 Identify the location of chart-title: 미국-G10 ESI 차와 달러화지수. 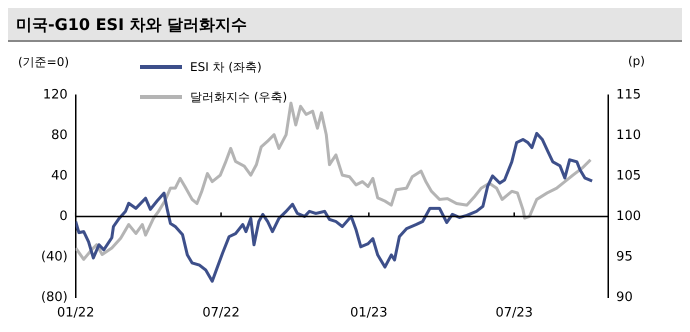
(345, 25).